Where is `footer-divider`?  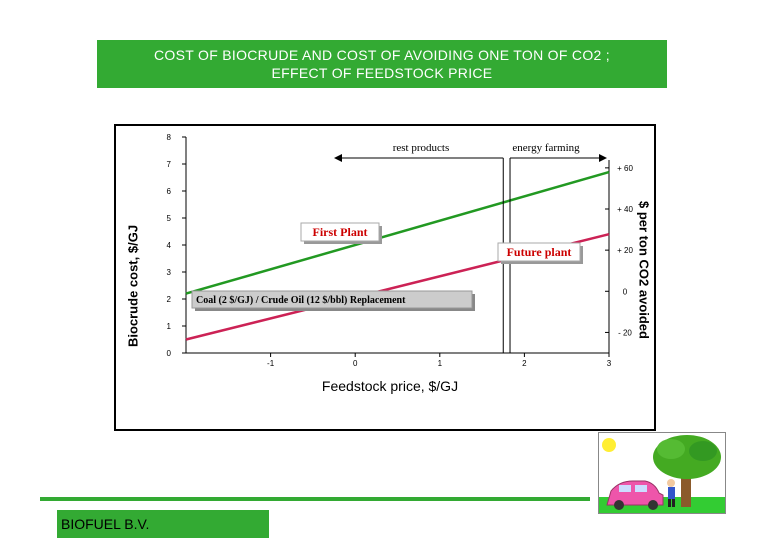
footer-divider is located at coordinates (315, 499).